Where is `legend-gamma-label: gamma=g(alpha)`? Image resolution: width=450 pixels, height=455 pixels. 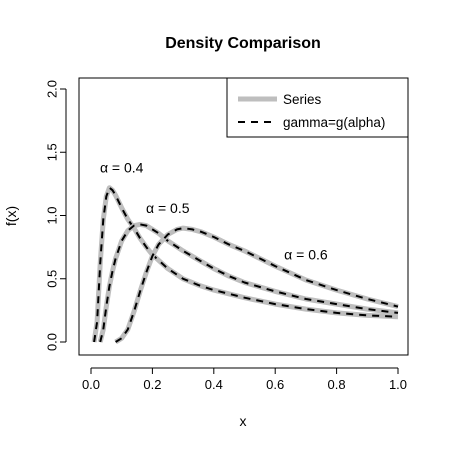
legend-gamma-label: gamma=g(alpha) is located at coordinates (334, 122).